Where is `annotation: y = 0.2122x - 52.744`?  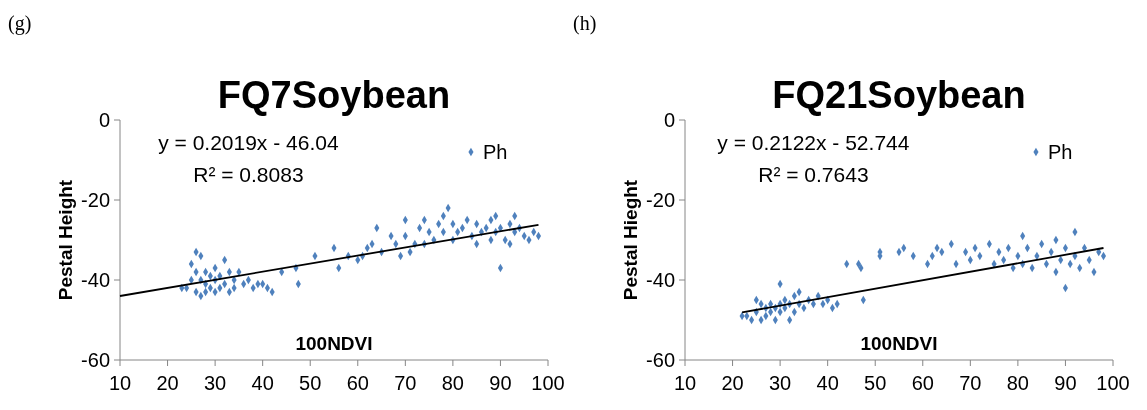 annotation: y = 0.2122x - 52.744 is located at coordinates (813, 142).